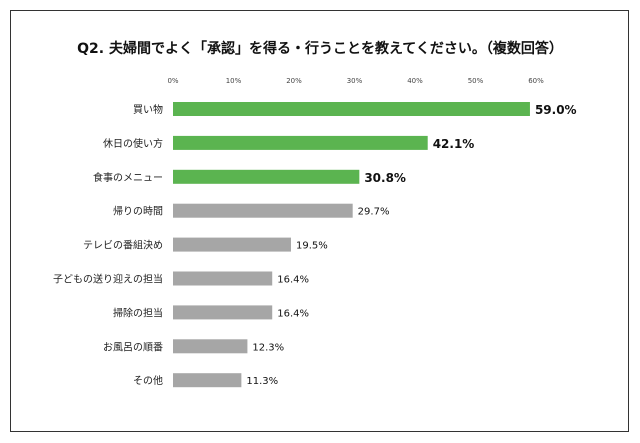  Describe the element at coordinates (454, 144) in the screenshot. I see `data-label: 42.1%` at that location.